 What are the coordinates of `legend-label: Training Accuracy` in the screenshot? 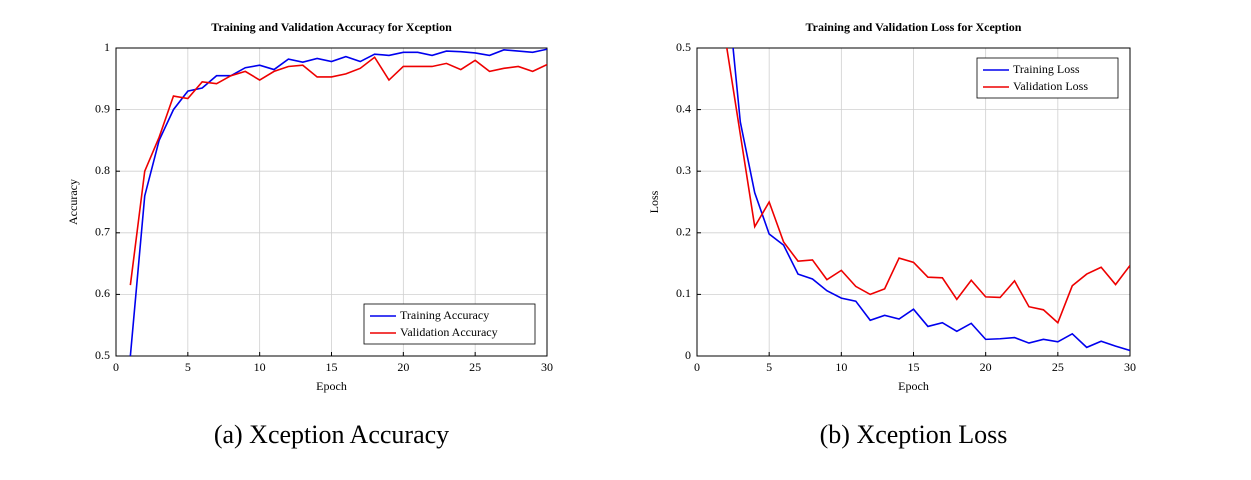 It's located at (444, 315).